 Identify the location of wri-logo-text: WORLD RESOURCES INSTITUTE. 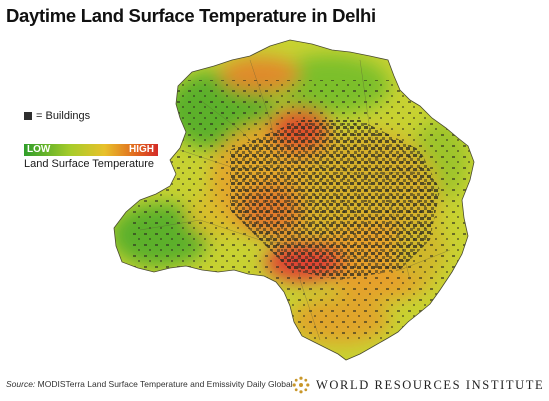
(430, 384).